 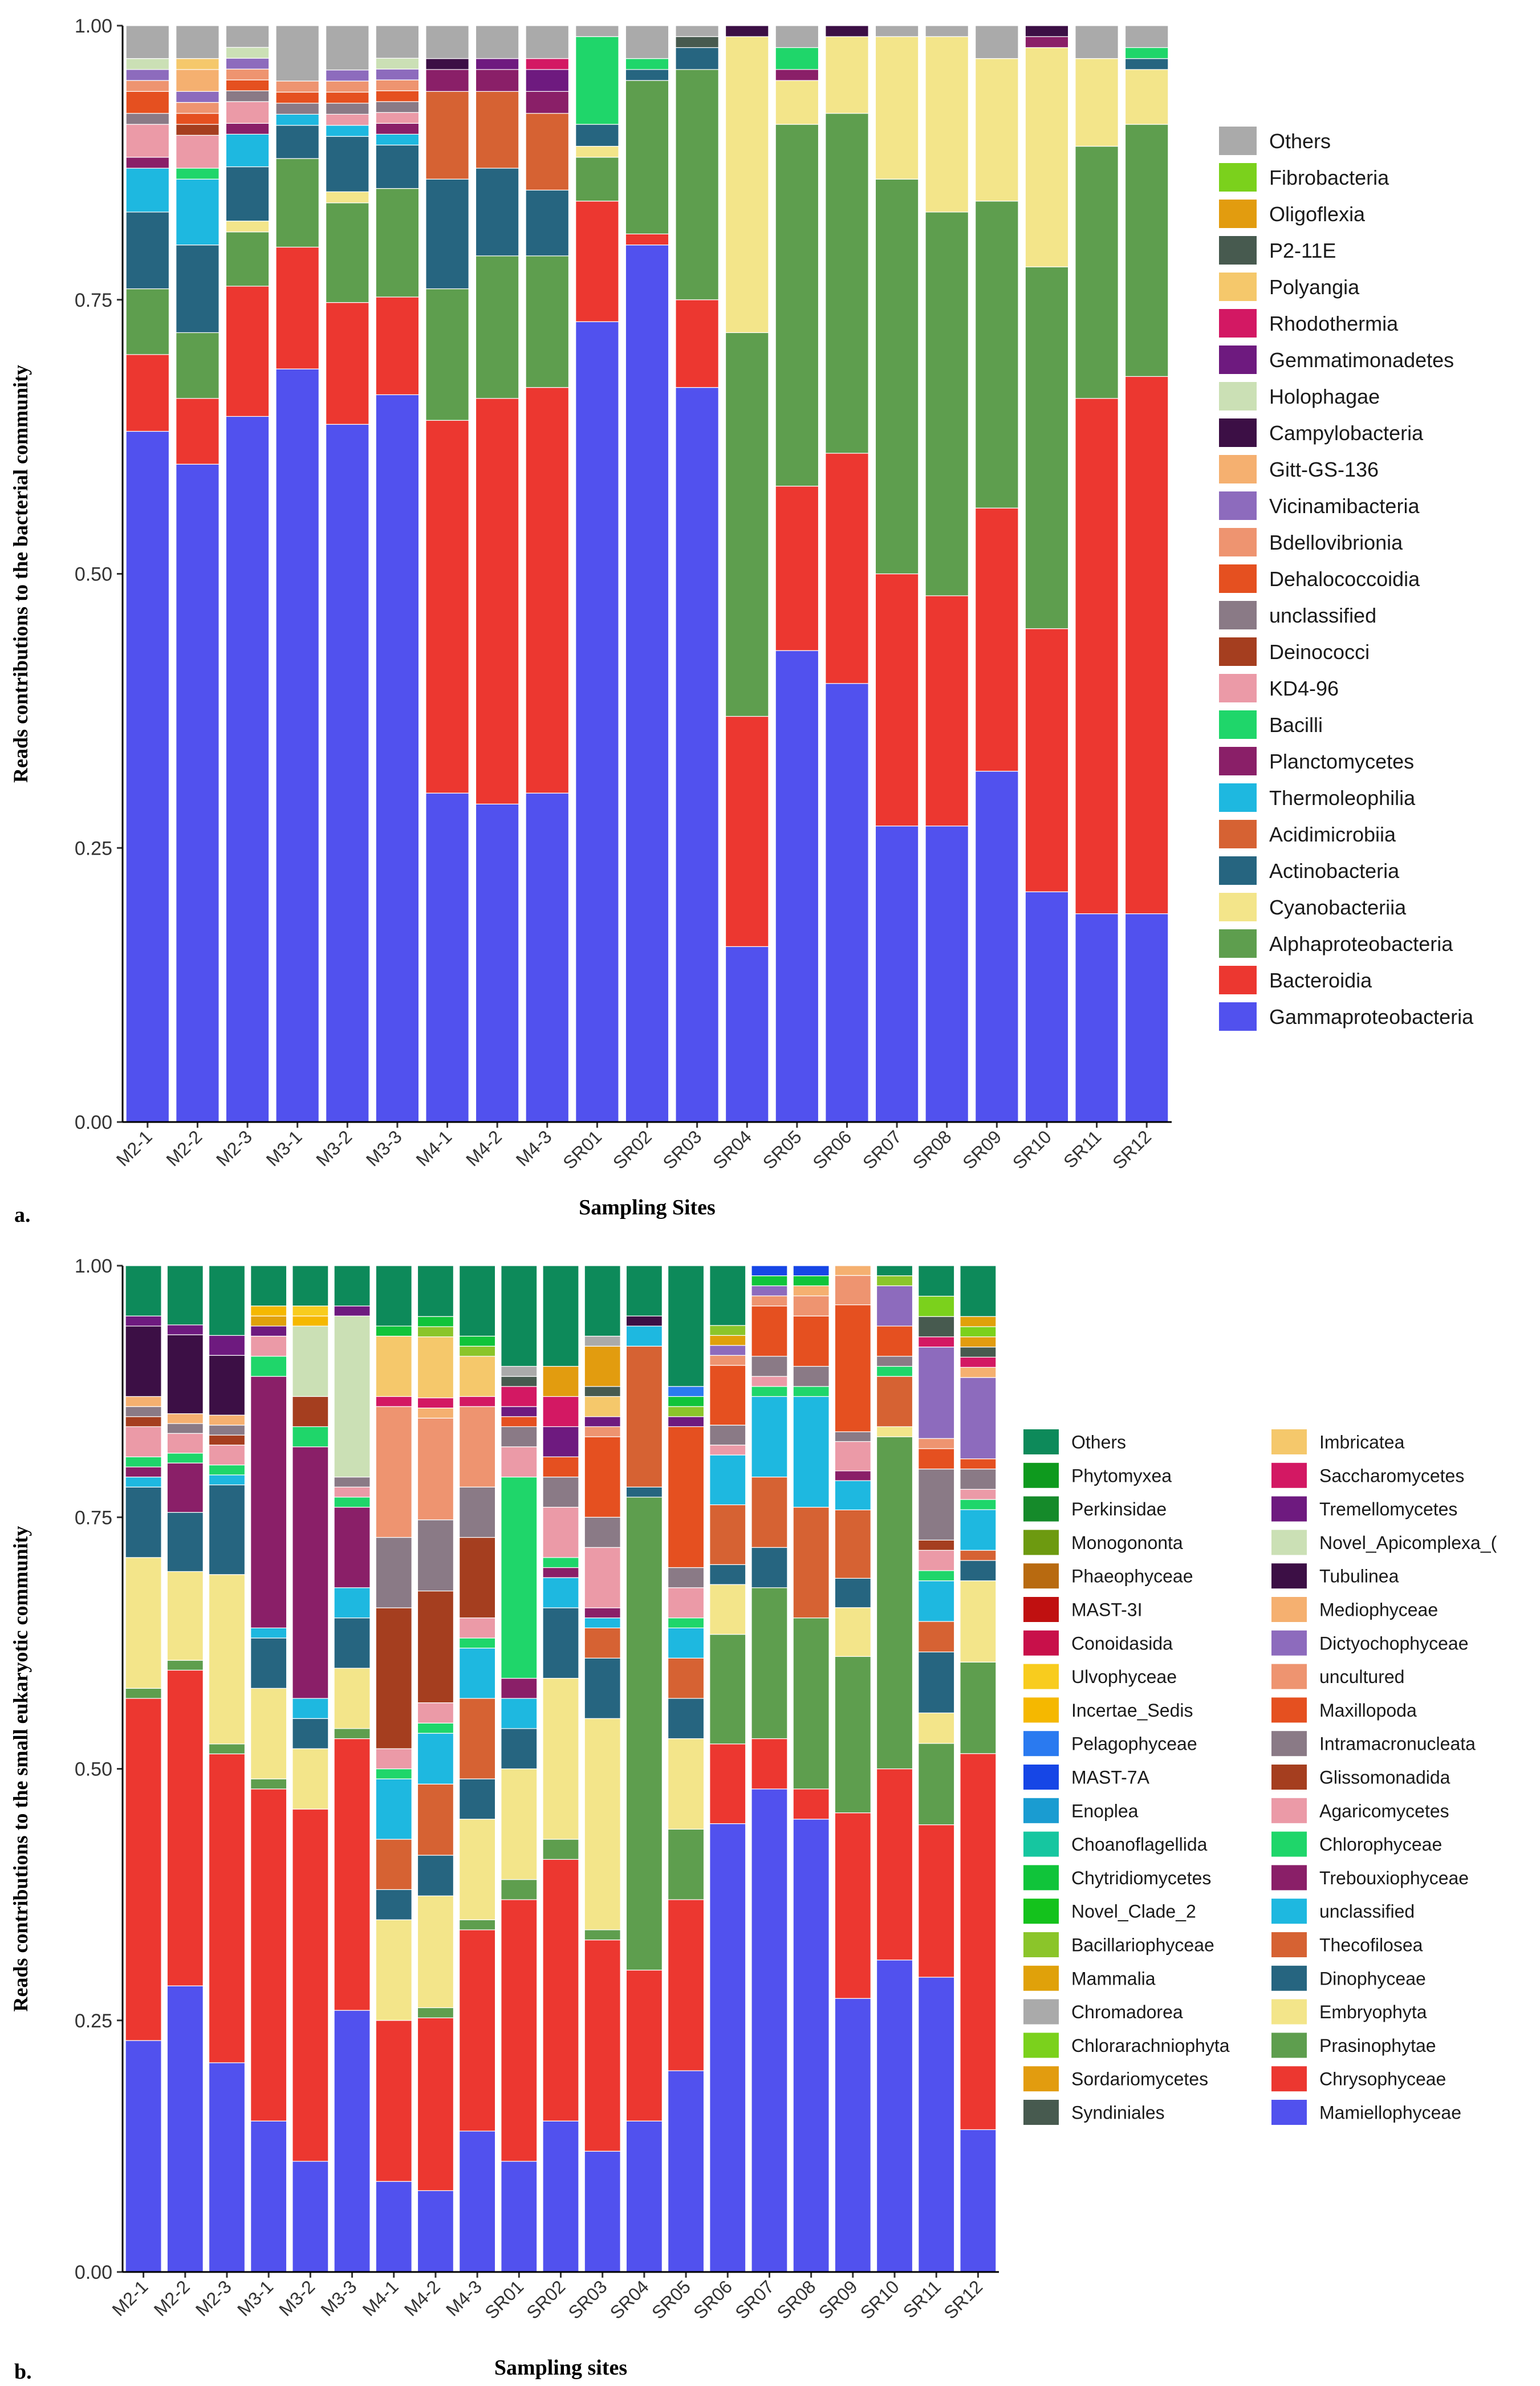 What do you see at coordinates (247, 129) in the screenshot?
I see `0-segment-planctomycetes` at bounding box center [247, 129].